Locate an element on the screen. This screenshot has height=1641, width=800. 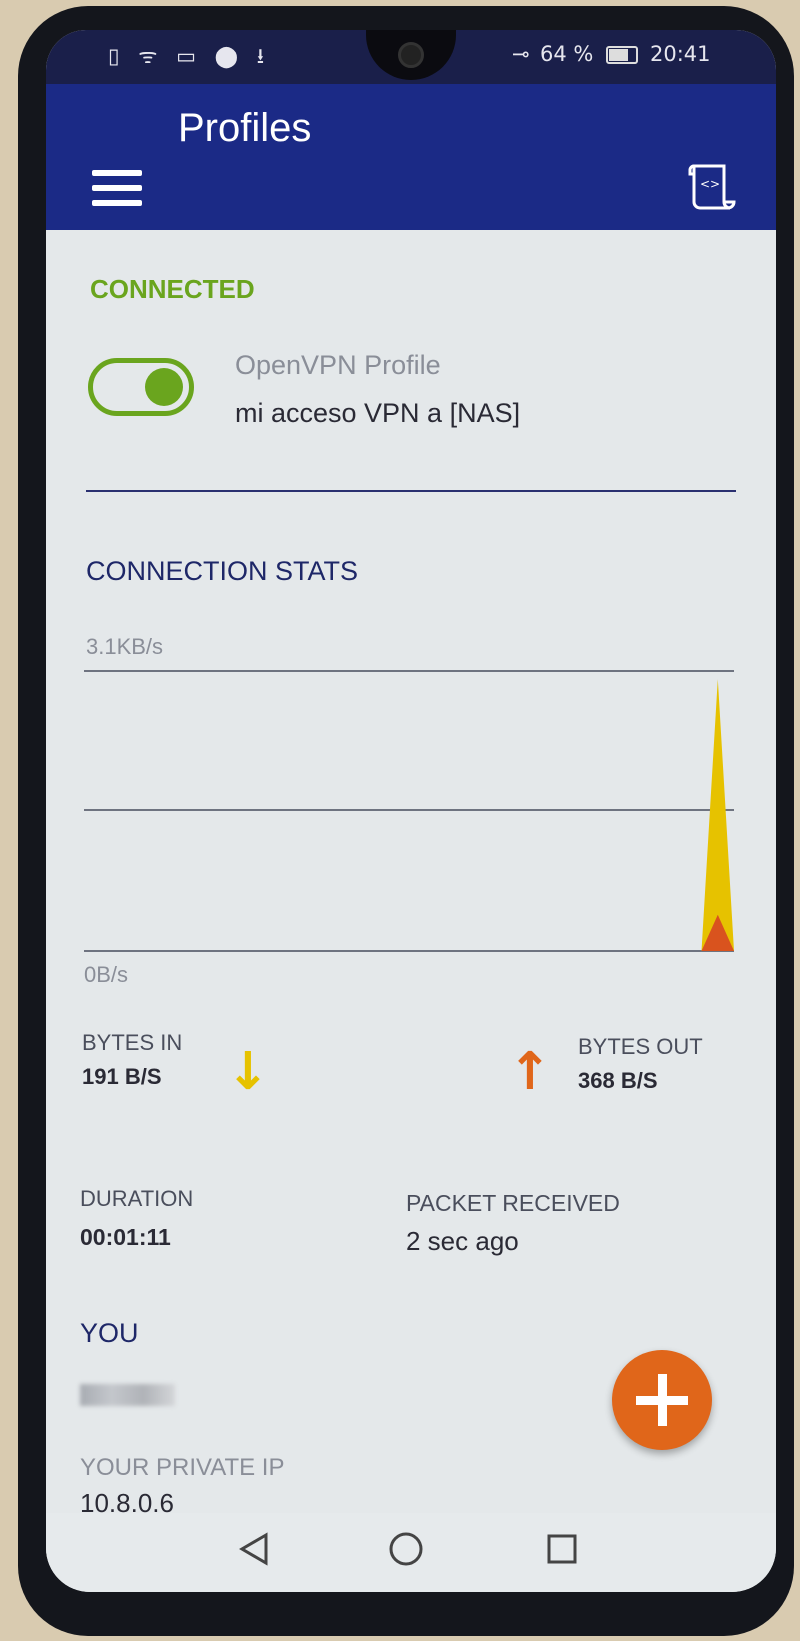
clock: 20:41 is located at coordinates (680, 54).